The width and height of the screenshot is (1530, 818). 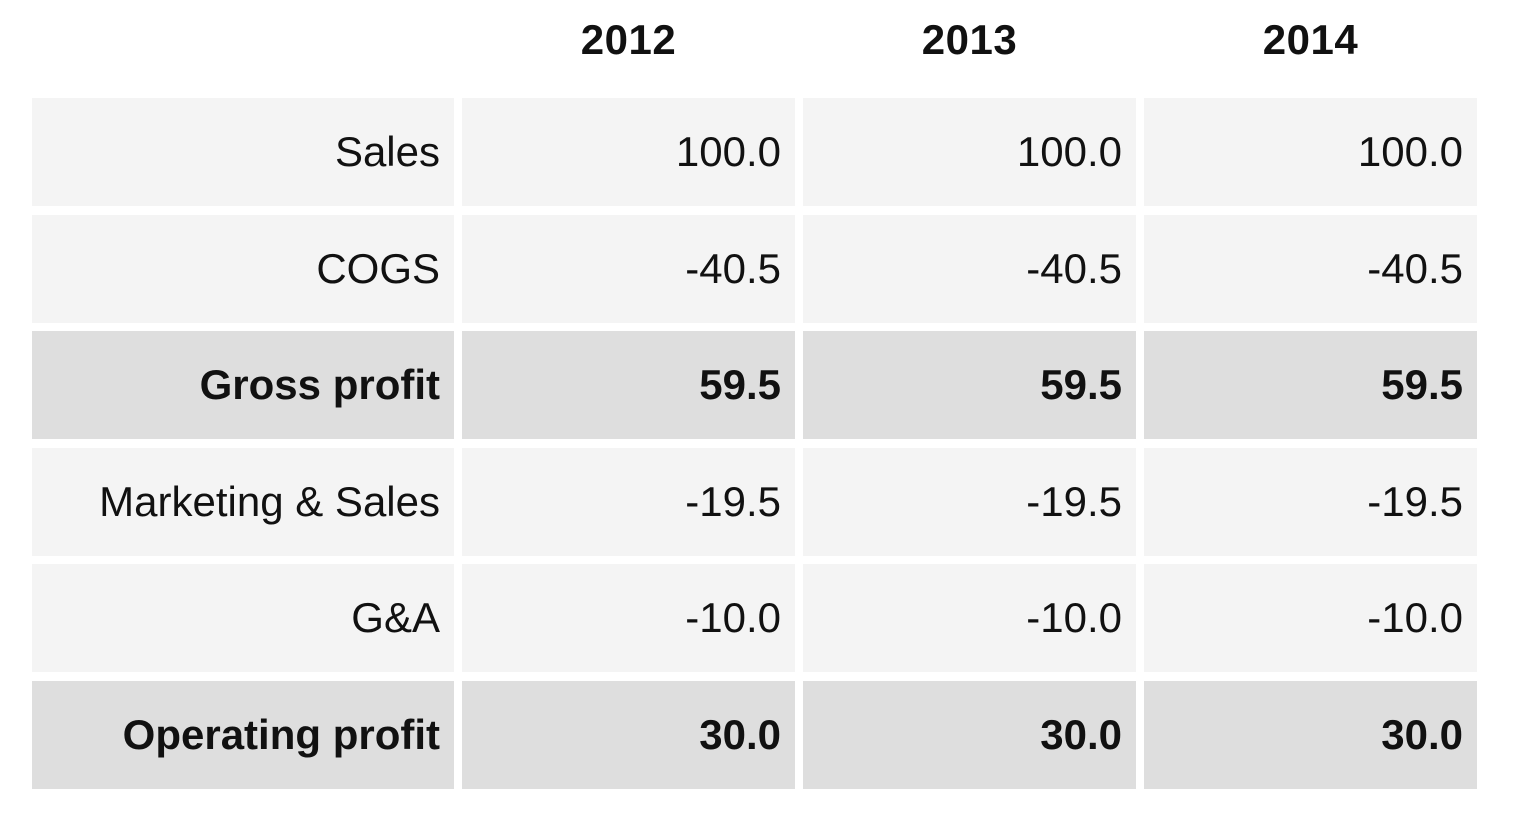 What do you see at coordinates (243, 385) in the screenshot?
I see `row-label: Gross profit` at bounding box center [243, 385].